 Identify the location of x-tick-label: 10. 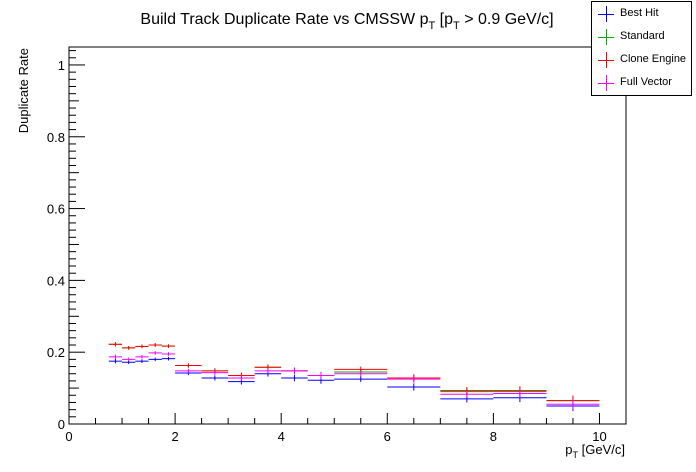
(599, 436).